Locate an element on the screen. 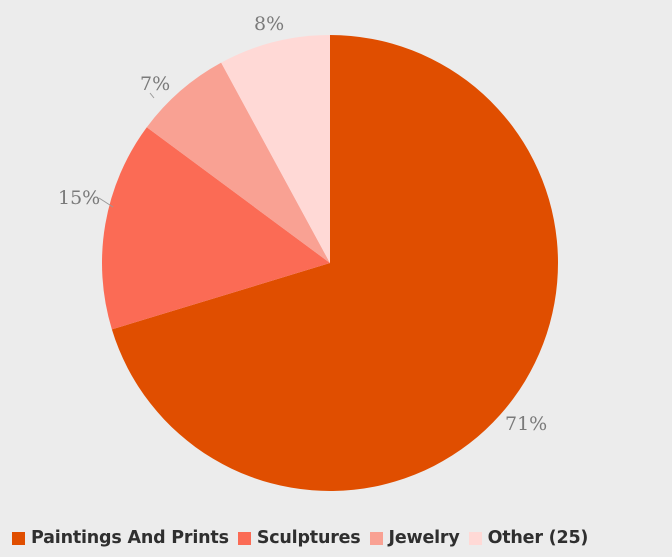 The height and width of the screenshot is (557, 672). data-label: 15% is located at coordinates (79, 198).